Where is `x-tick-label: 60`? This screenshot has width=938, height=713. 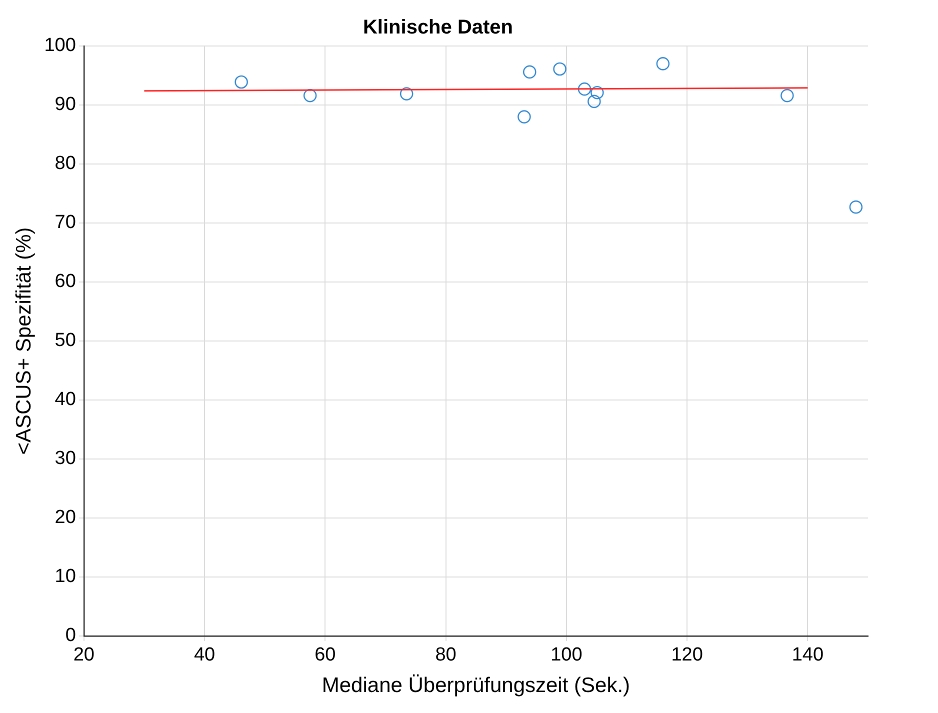 x-tick-label: 60 is located at coordinates (325, 655).